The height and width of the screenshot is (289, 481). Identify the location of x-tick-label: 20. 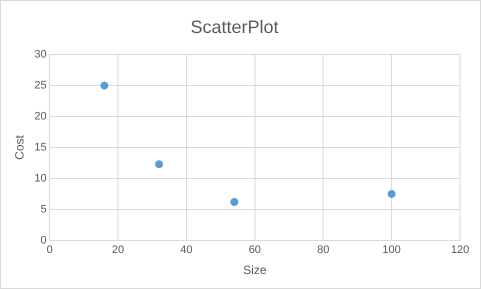
(118, 250).